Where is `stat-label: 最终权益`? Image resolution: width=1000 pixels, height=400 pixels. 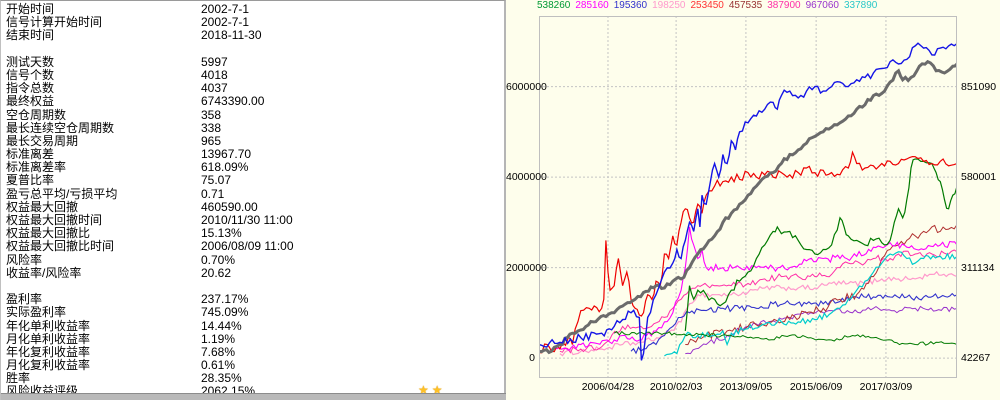
stat-label: 最终权益 is located at coordinates (30, 101).